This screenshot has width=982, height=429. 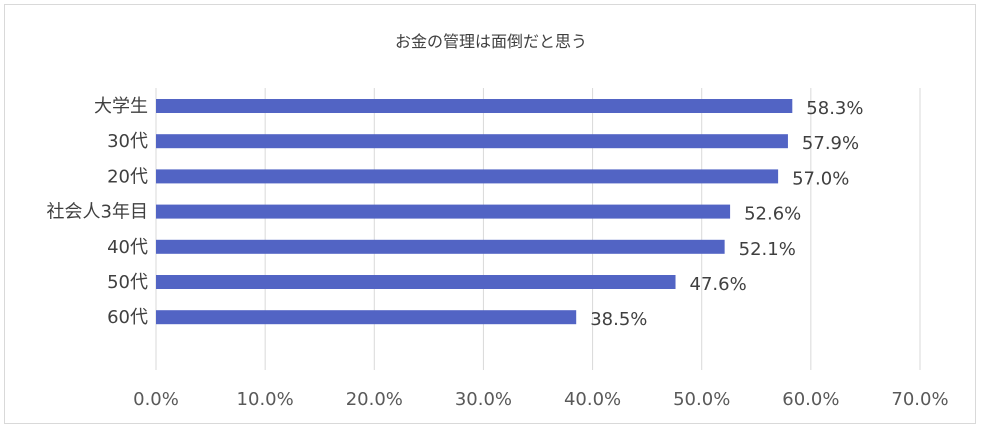 What do you see at coordinates (834, 108) in the screenshot?
I see `data-label: 58.3%` at bounding box center [834, 108].